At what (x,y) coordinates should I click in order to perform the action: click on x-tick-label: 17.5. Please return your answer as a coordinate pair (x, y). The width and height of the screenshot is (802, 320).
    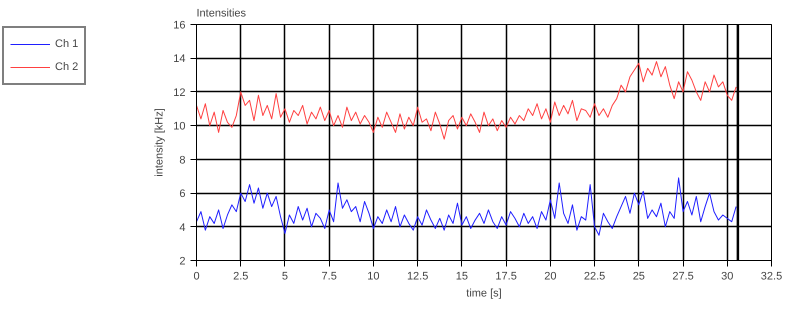
    Looking at the image, I should click on (506, 276).